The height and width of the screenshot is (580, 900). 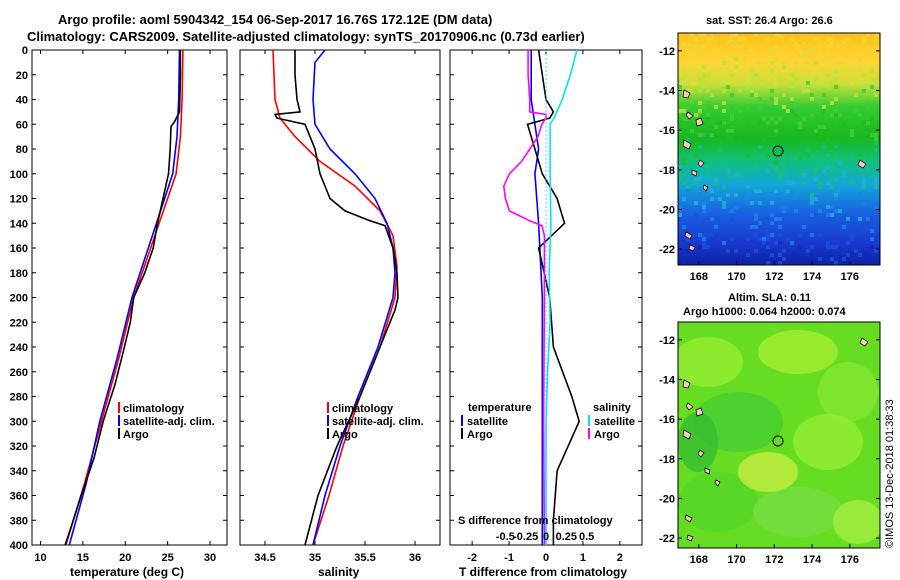 I want to click on lon-tick-label: 174, so click(x=812, y=277).